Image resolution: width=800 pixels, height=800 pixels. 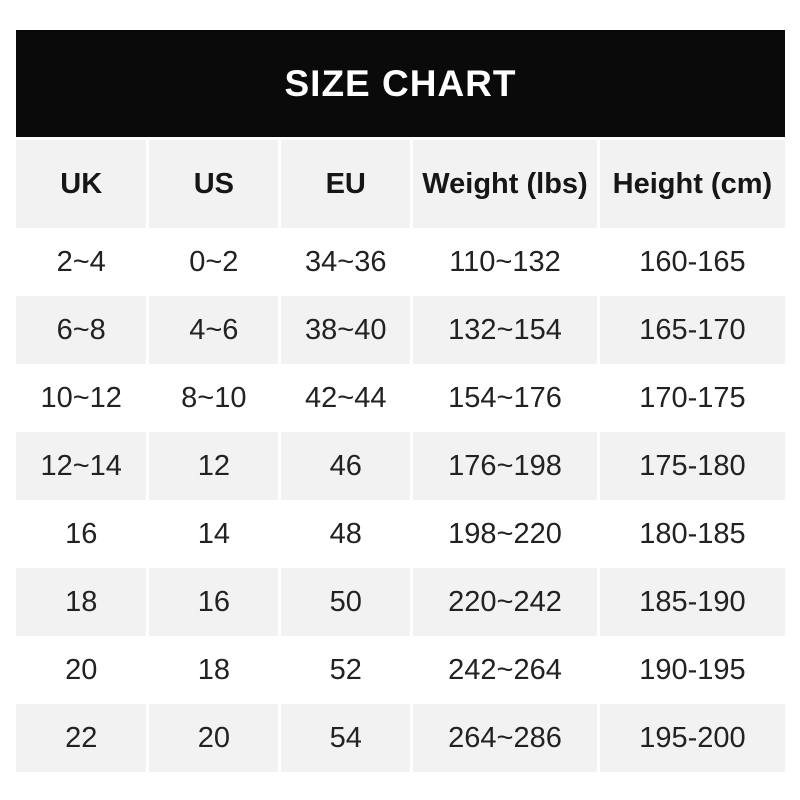 I want to click on table-cell: 42~44, so click(x=345, y=398).